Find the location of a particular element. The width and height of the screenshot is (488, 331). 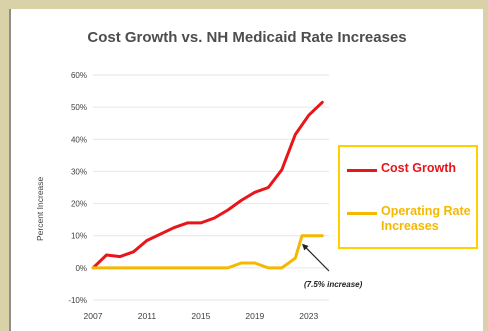

y-tick-label: 20% is located at coordinates (79, 204).